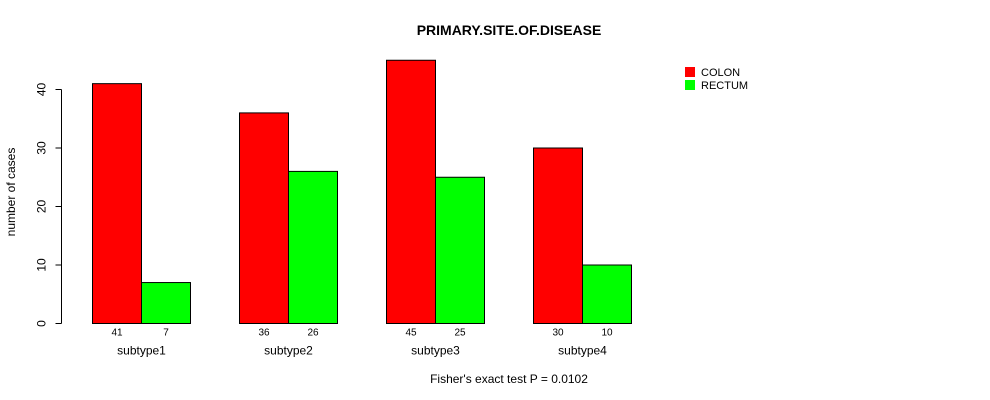 The width and height of the screenshot is (990, 400). I want to click on category-label-subtype4: subtype4, so click(582, 351).